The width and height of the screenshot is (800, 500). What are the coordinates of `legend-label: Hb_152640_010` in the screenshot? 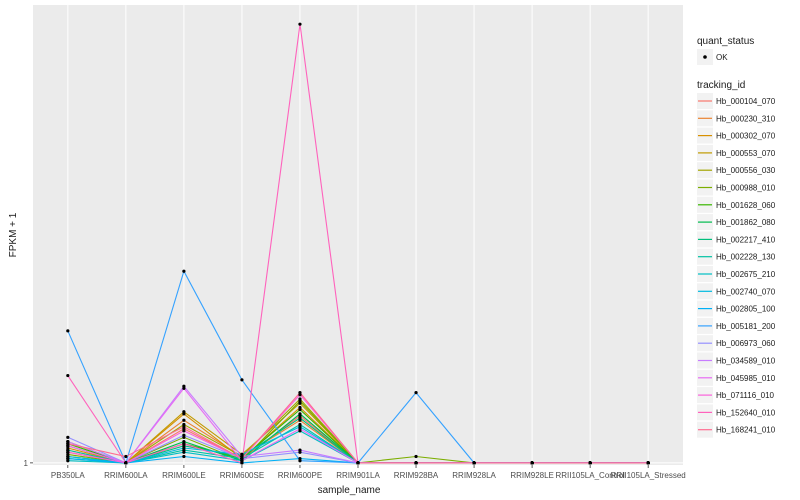 It's located at (746, 412).